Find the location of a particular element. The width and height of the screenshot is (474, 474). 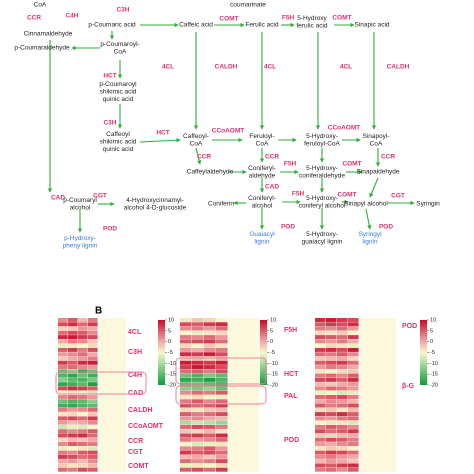

compound: CoA is located at coordinates (120, 51).